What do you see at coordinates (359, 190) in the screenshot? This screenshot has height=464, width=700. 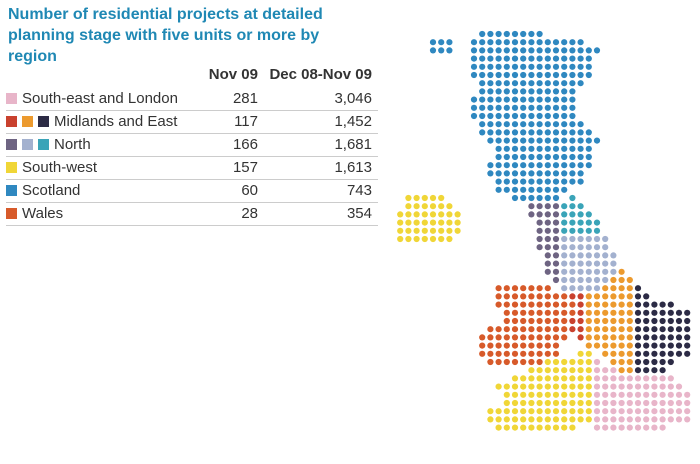 I see `cell-value: 743` at bounding box center [359, 190].